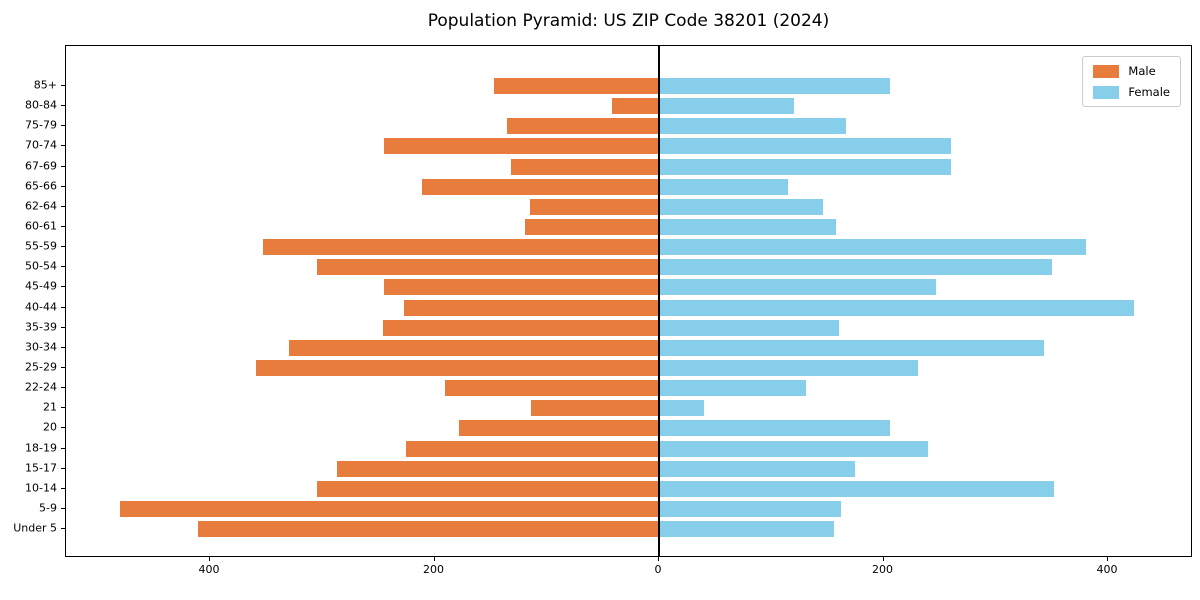 Image resolution: width=1200 pixels, height=600 pixels. I want to click on legend-entry-male: Male, so click(1131, 71).